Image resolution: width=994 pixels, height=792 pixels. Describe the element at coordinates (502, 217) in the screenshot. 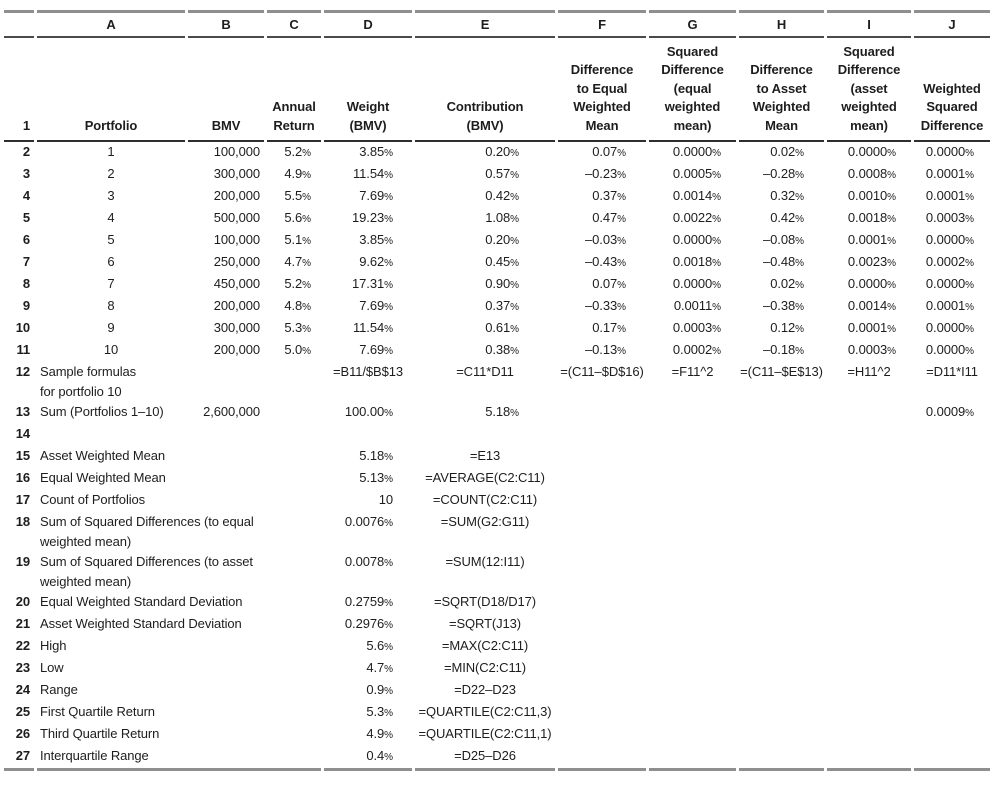

I see `cell-E5: 1.08%` at that location.